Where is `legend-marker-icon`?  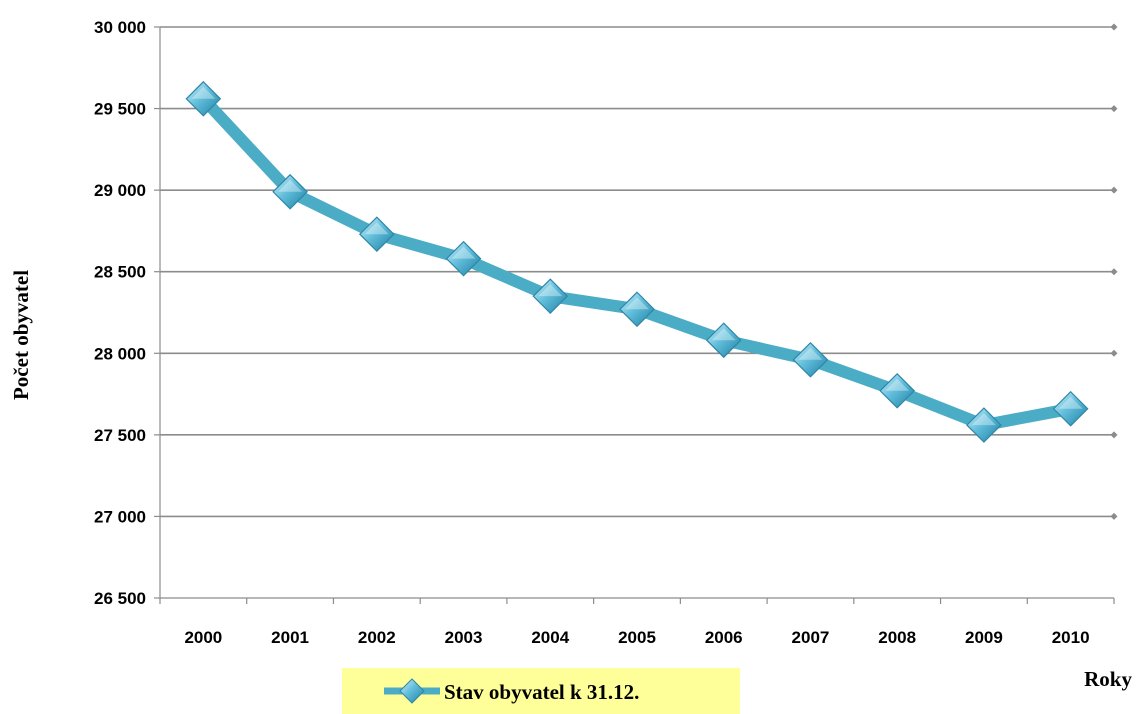 legend-marker-icon is located at coordinates (412, 691).